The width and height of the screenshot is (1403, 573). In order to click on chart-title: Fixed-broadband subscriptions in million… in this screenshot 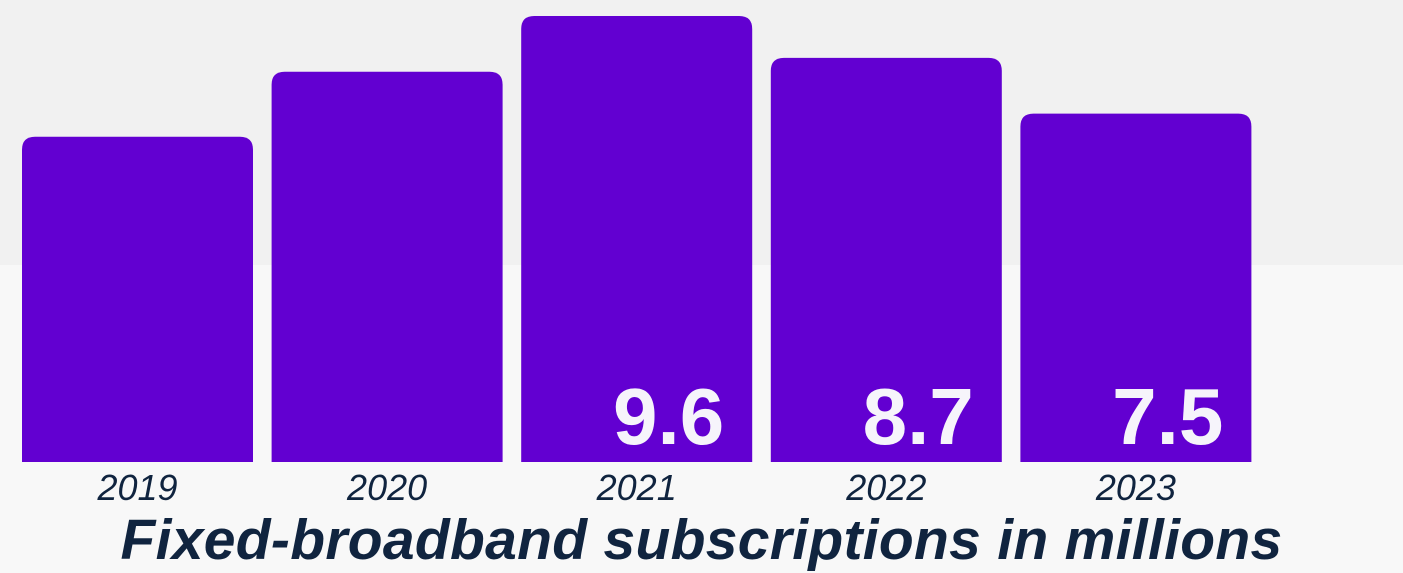, I will do `click(701, 540)`.